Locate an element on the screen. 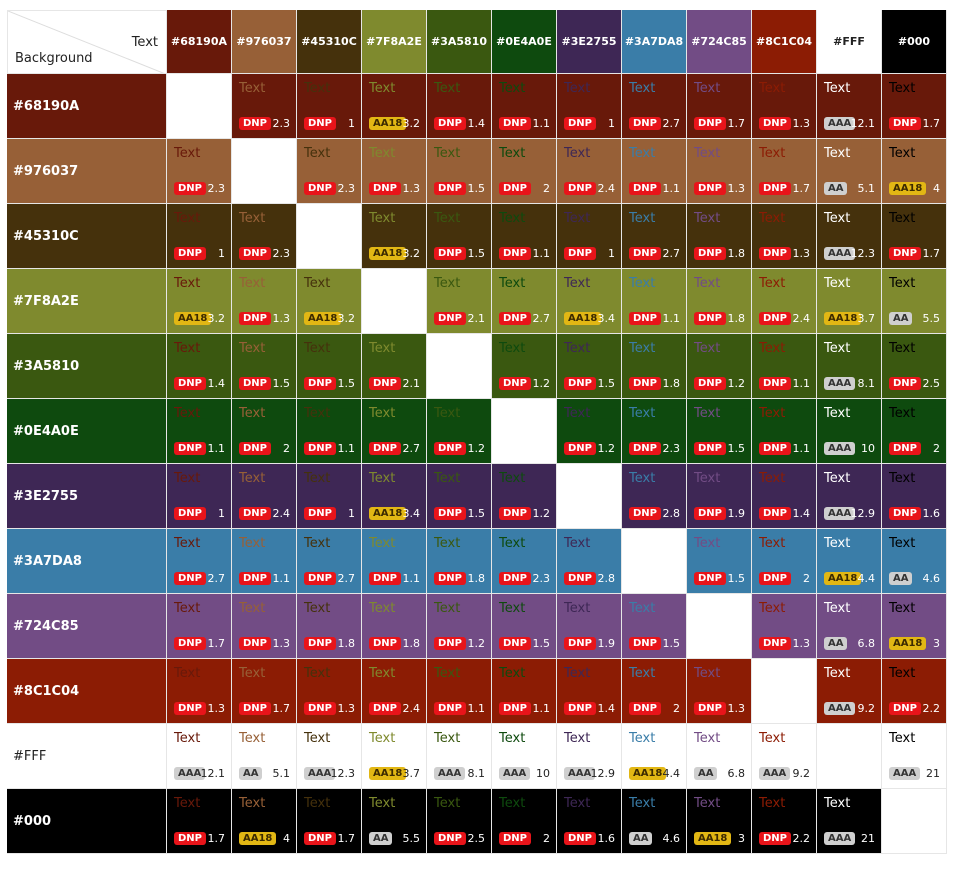 This screenshot has height=875, width=971. contrast-cell: Text AAA 10 is located at coordinates (524, 756).